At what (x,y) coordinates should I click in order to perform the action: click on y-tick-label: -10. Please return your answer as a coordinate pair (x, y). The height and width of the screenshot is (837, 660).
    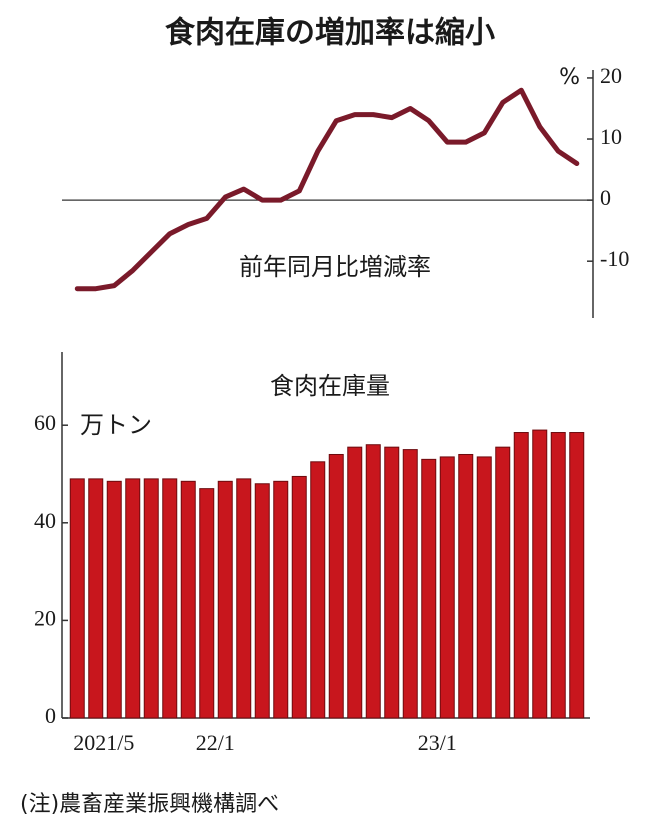
    Looking at the image, I should click on (614, 258).